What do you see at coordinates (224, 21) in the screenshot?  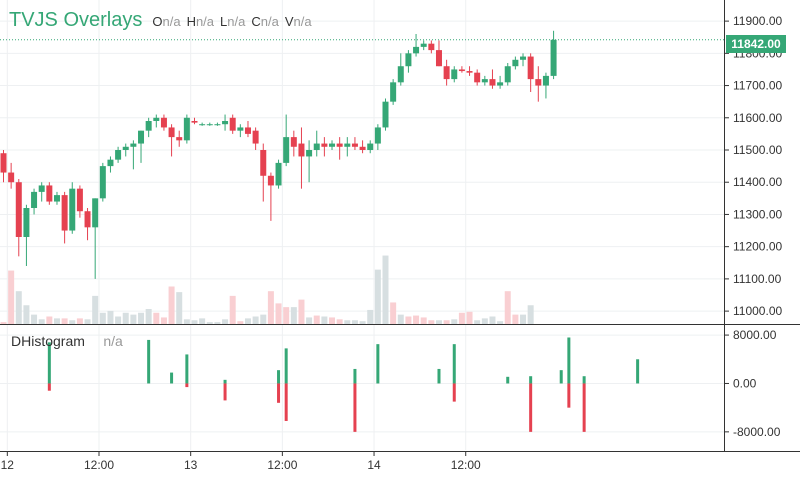 I see `legend-l-label: L` at bounding box center [224, 21].